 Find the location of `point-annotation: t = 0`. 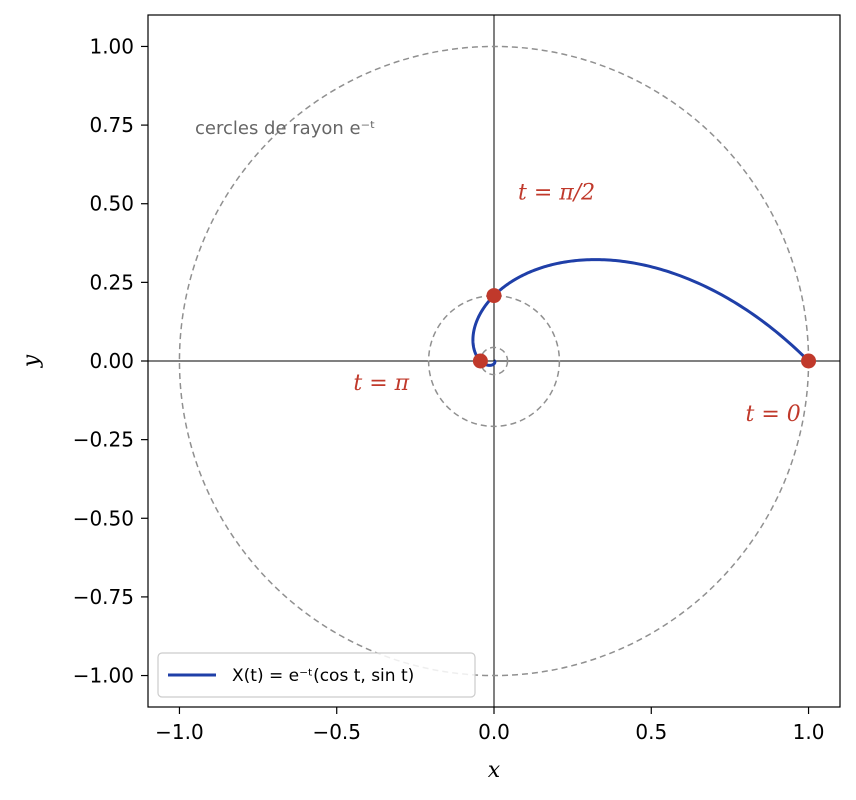

point-annotation: t = 0 is located at coordinates (773, 414).